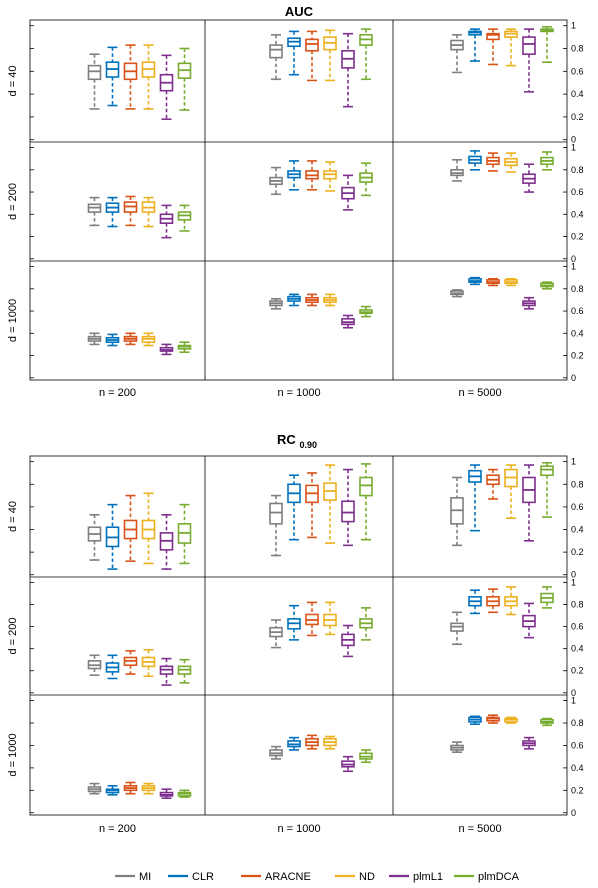 This screenshot has height=888, width=598. What do you see at coordinates (355, 877) in the screenshot?
I see `legend-item-ND: ND` at bounding box center [355, 877].